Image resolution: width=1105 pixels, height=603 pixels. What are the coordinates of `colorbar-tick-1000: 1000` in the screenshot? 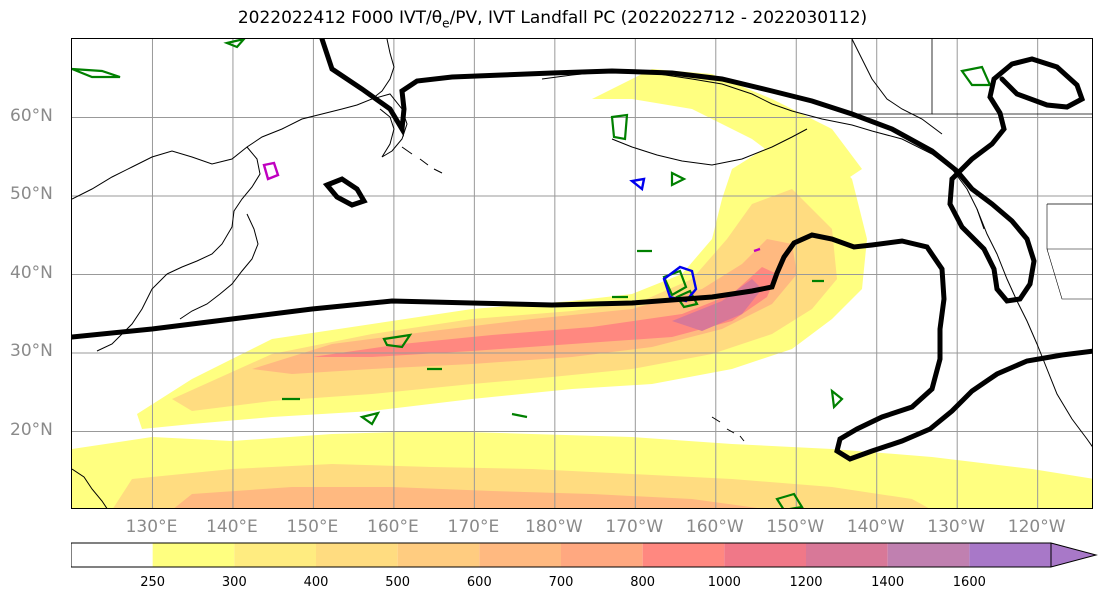 It's located at (724, 582).